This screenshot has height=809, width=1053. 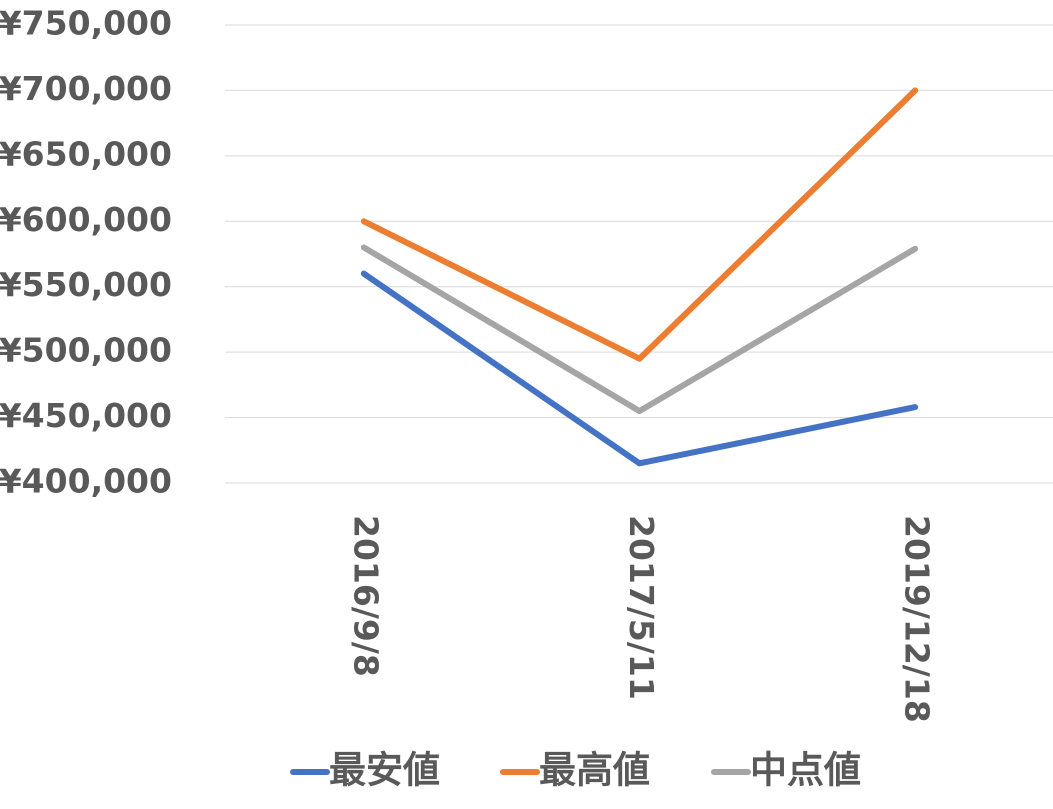 I want to click on legend-label: 中点値, so click(x=805, y=770).